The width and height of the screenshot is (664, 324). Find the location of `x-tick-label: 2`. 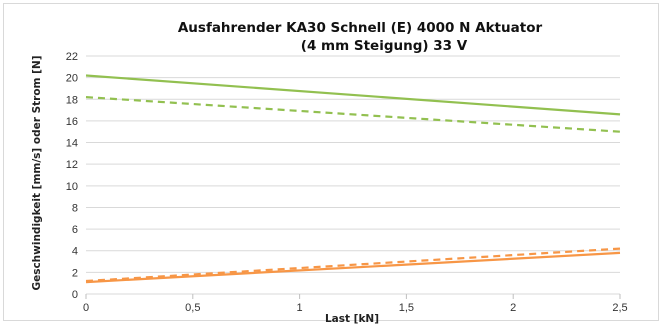

x-tick-label: 2 is located at coordinates (513, 308).